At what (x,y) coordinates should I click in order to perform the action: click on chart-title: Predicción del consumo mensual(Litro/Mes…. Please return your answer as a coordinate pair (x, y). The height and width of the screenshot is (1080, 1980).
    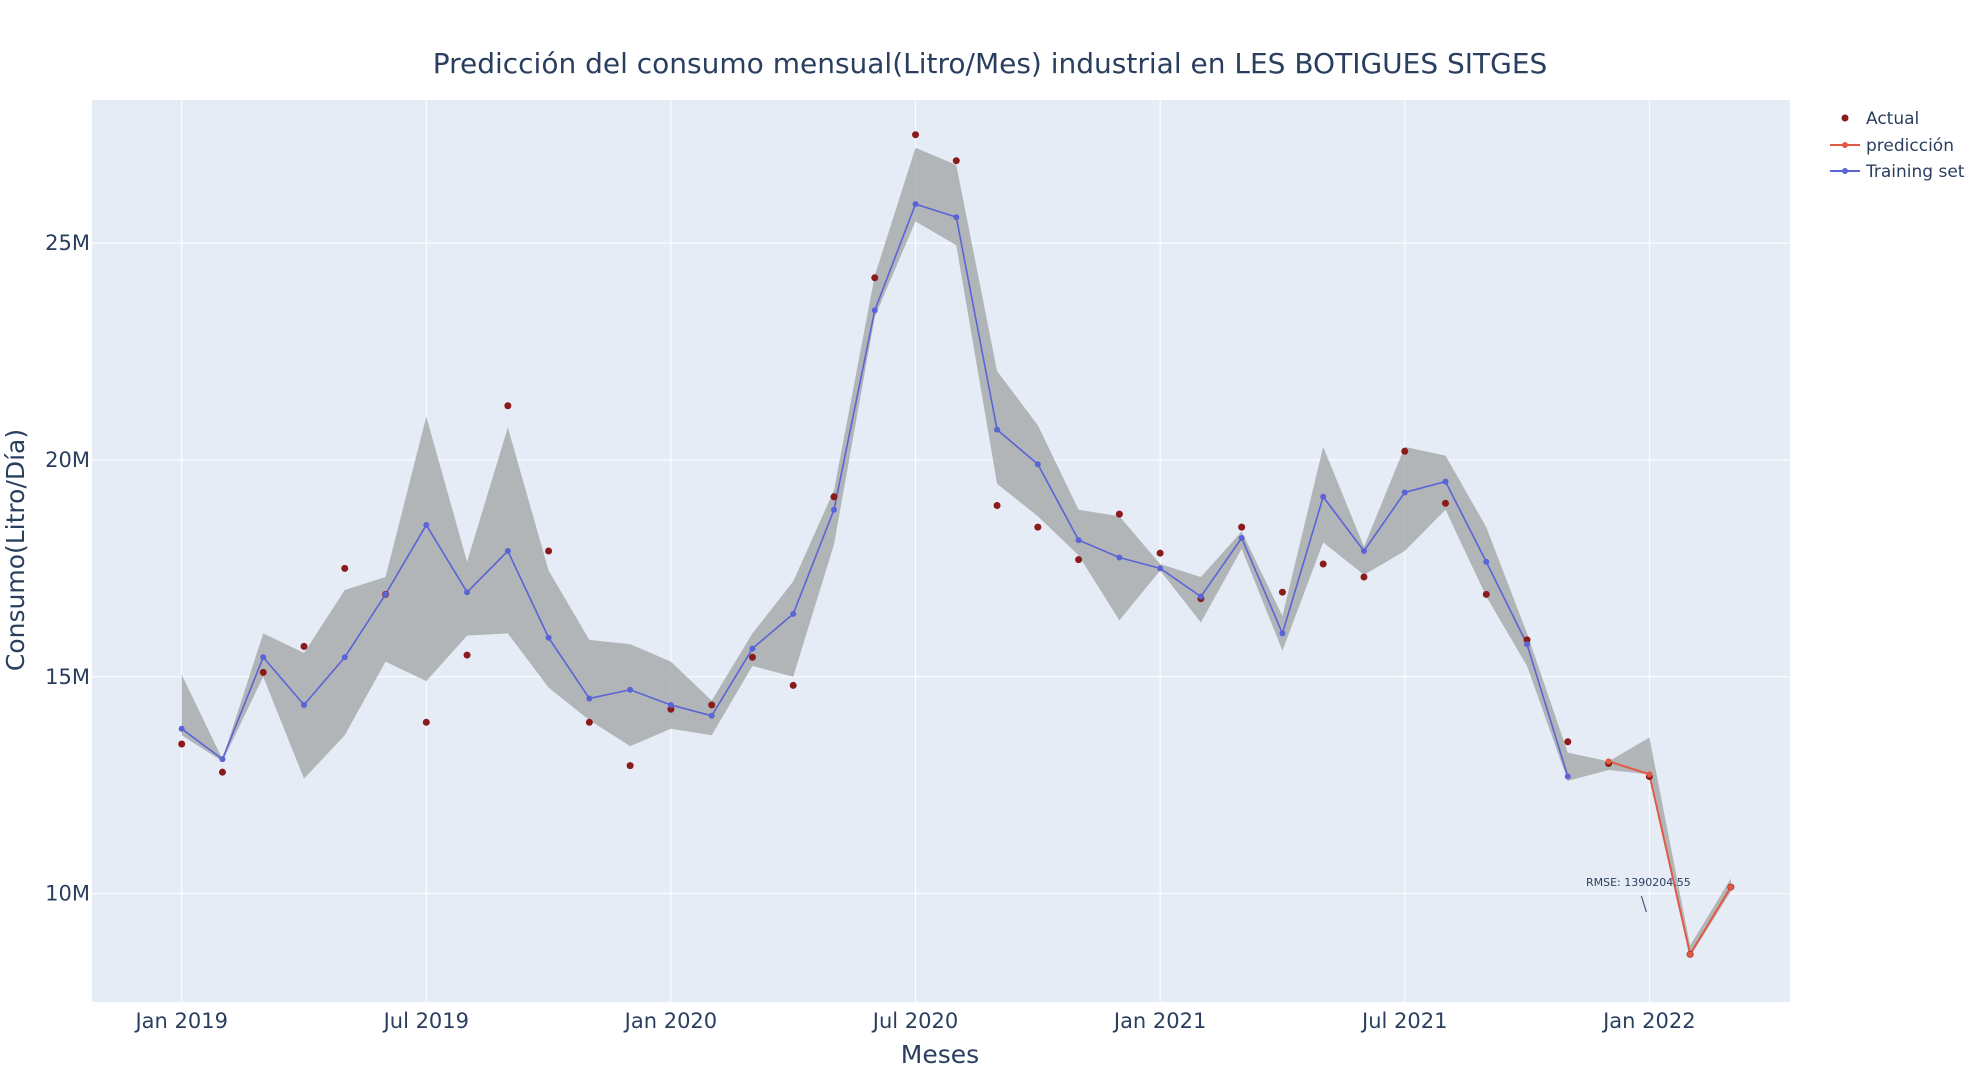
    Looking at the image, I should click on (990, 63).